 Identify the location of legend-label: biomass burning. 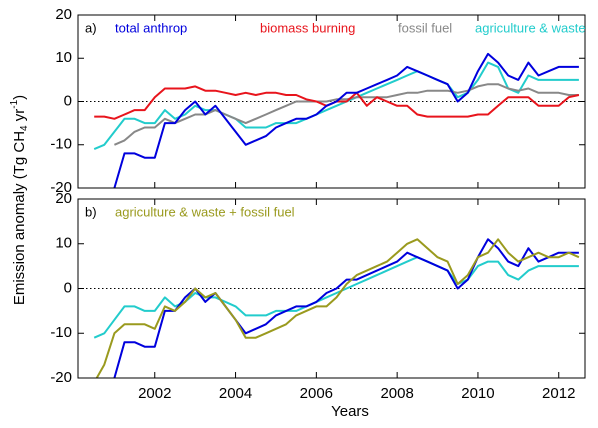
(307, 27).